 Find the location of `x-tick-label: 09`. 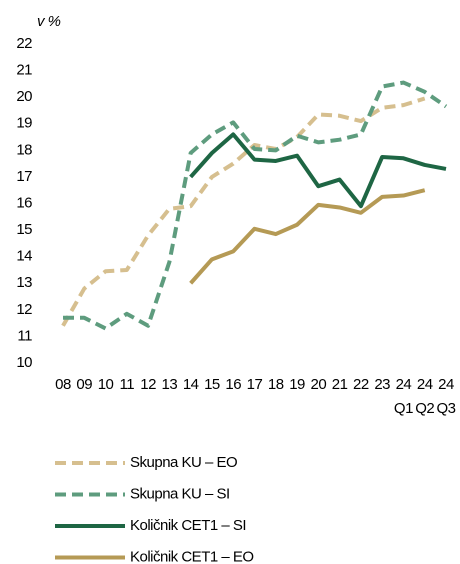

x-tick-label: 09 is located at coordinates (84, 384).